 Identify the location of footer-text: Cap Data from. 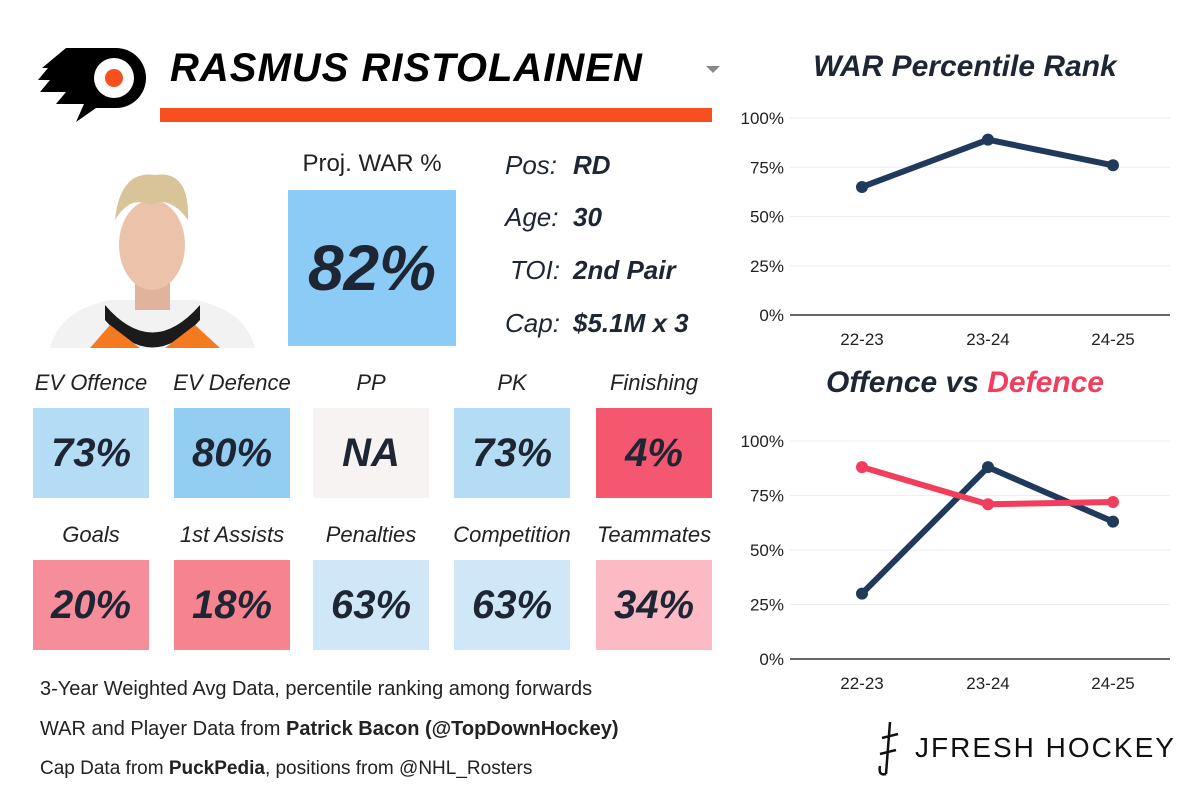
(104, 768).